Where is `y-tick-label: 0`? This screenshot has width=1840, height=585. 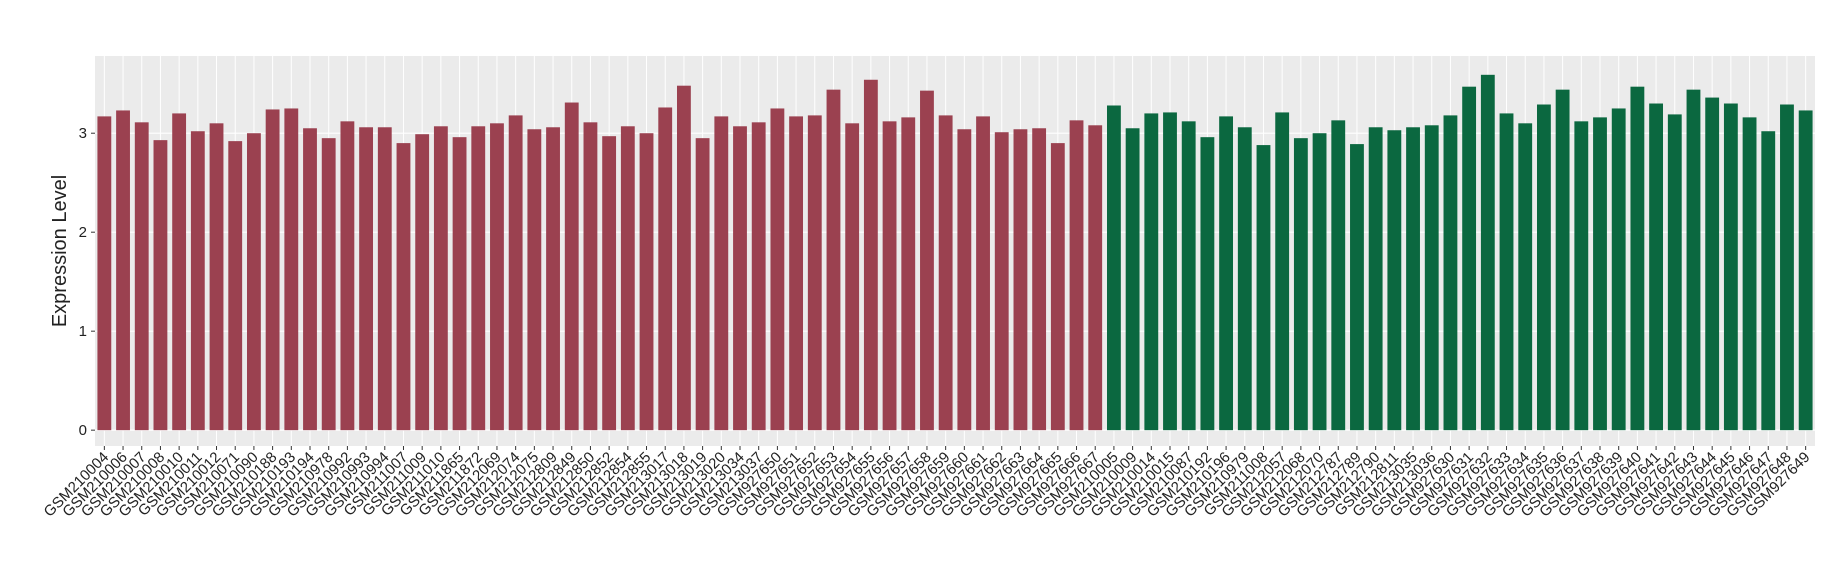 y-tick-label: 0 is located at coordinates (83, 430).